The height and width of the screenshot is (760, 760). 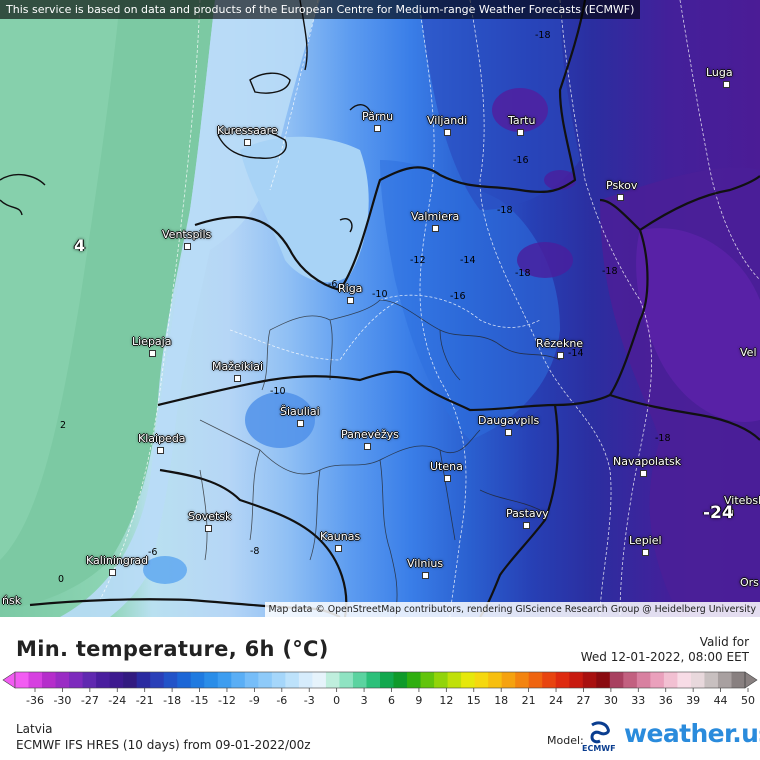 I want to click on scale-tick-label: 3, so click(x=364, y=700).